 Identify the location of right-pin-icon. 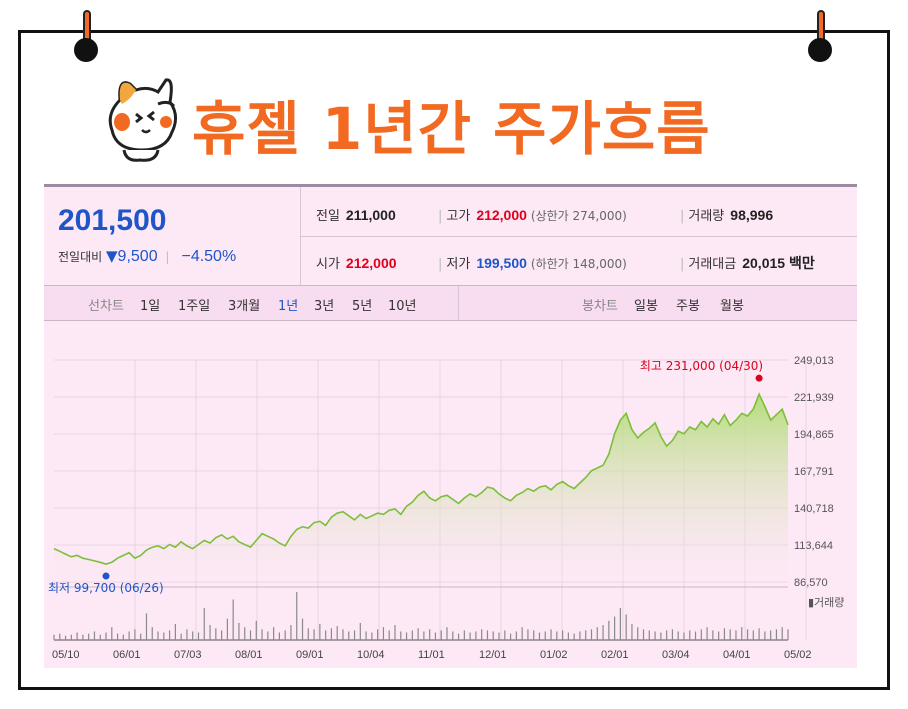
(820, 36).